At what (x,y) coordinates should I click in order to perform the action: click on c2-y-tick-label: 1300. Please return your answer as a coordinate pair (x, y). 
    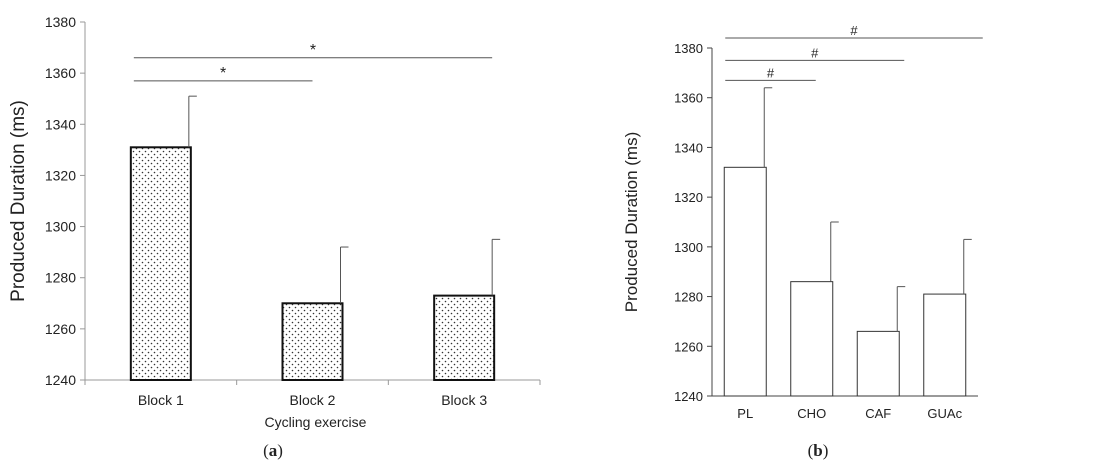
    Looking at the image, I should click on (688, 247).